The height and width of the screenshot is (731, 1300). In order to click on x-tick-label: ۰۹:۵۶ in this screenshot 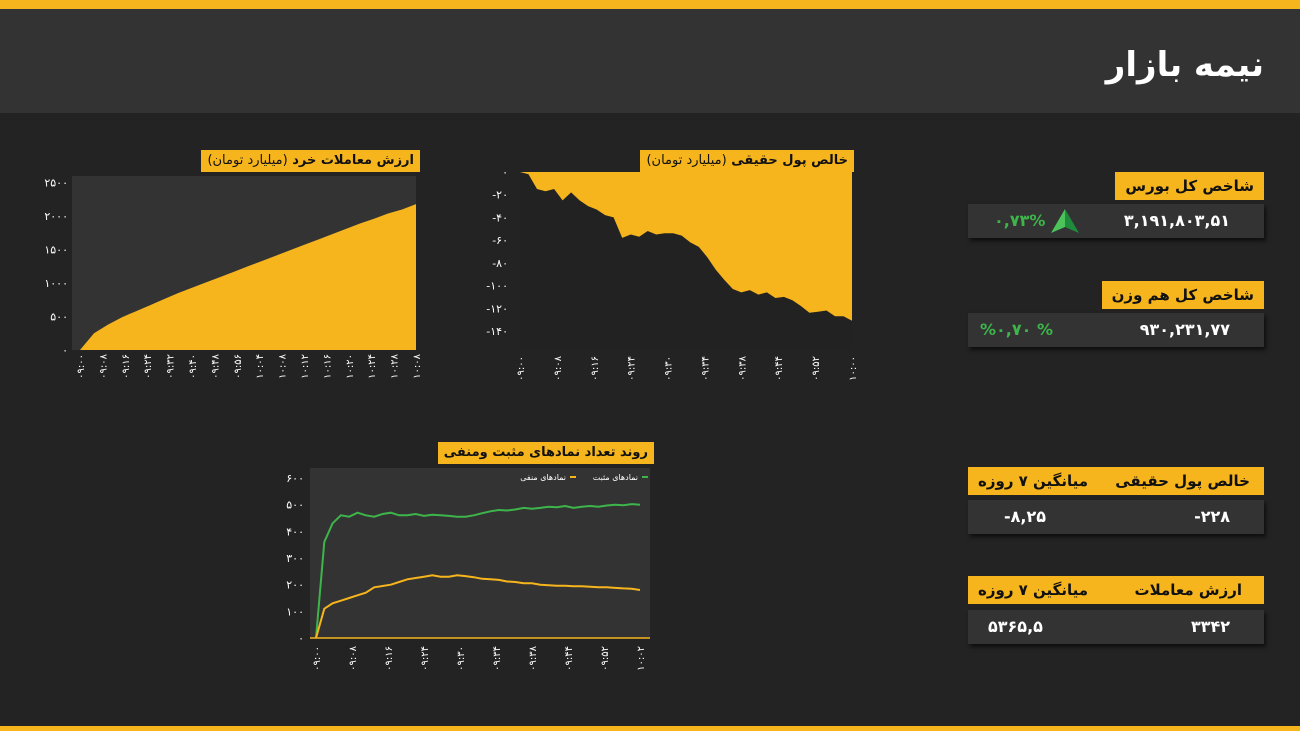, I will do `click(238, 366)`.